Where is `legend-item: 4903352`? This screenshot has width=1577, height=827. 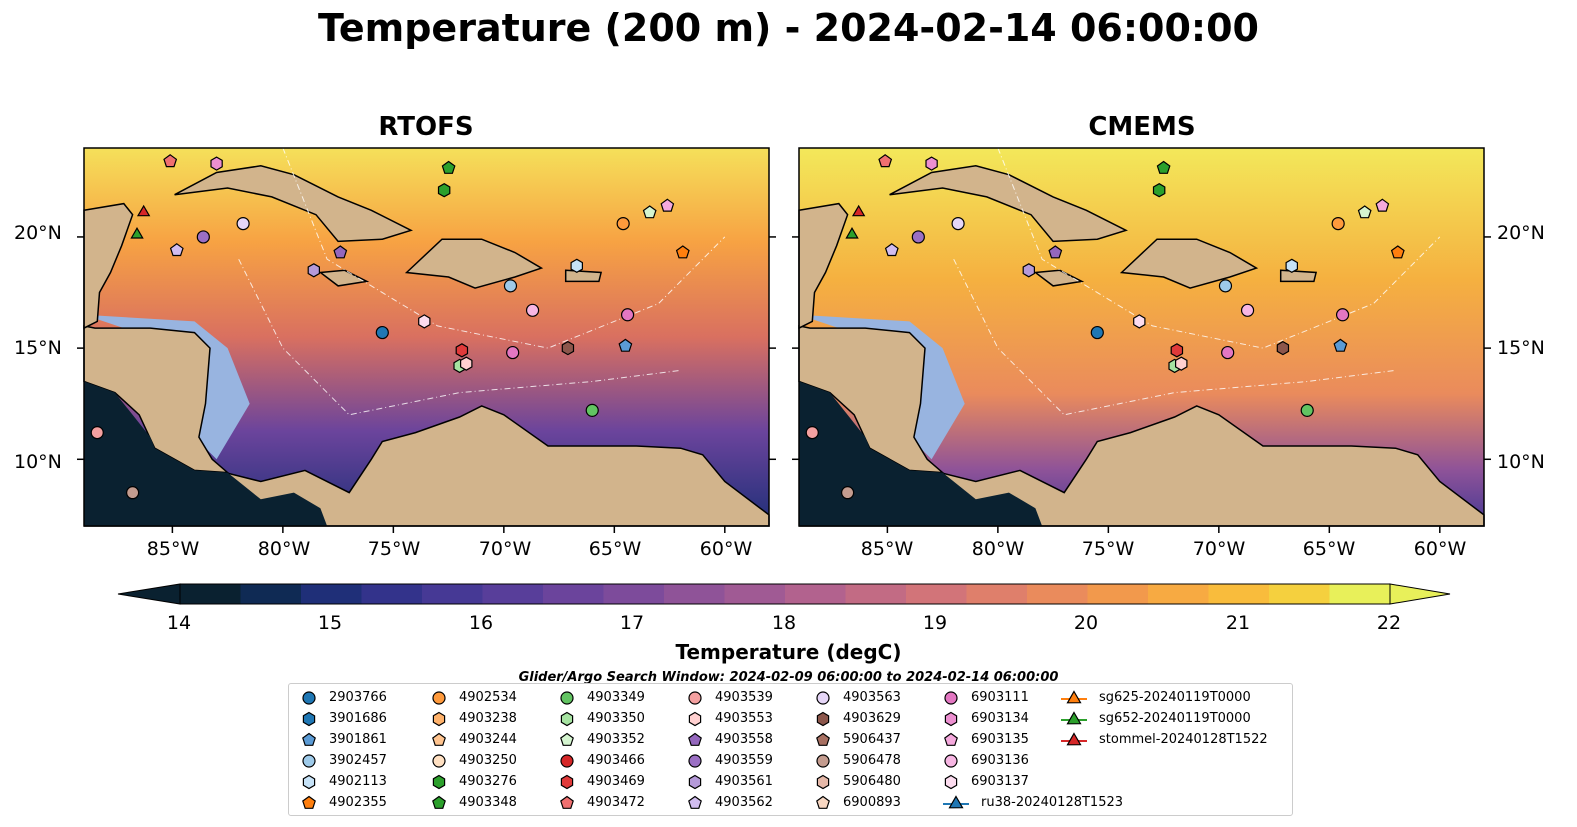
legend-item: 4903352 is located at coordinates (601, 739).